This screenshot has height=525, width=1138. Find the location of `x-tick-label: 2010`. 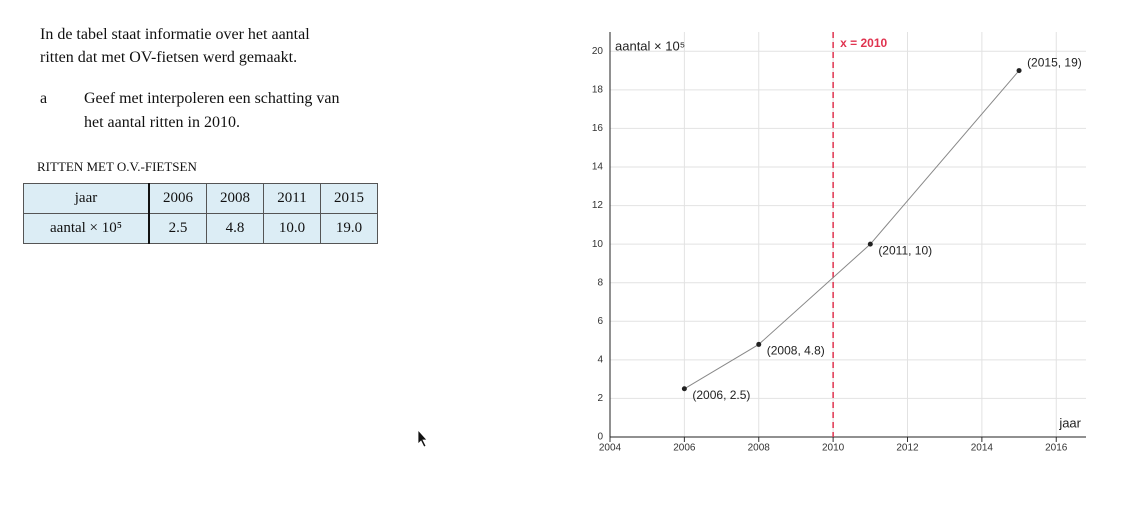

x-tick-label: 2010 is located at coordinates (833, 448).